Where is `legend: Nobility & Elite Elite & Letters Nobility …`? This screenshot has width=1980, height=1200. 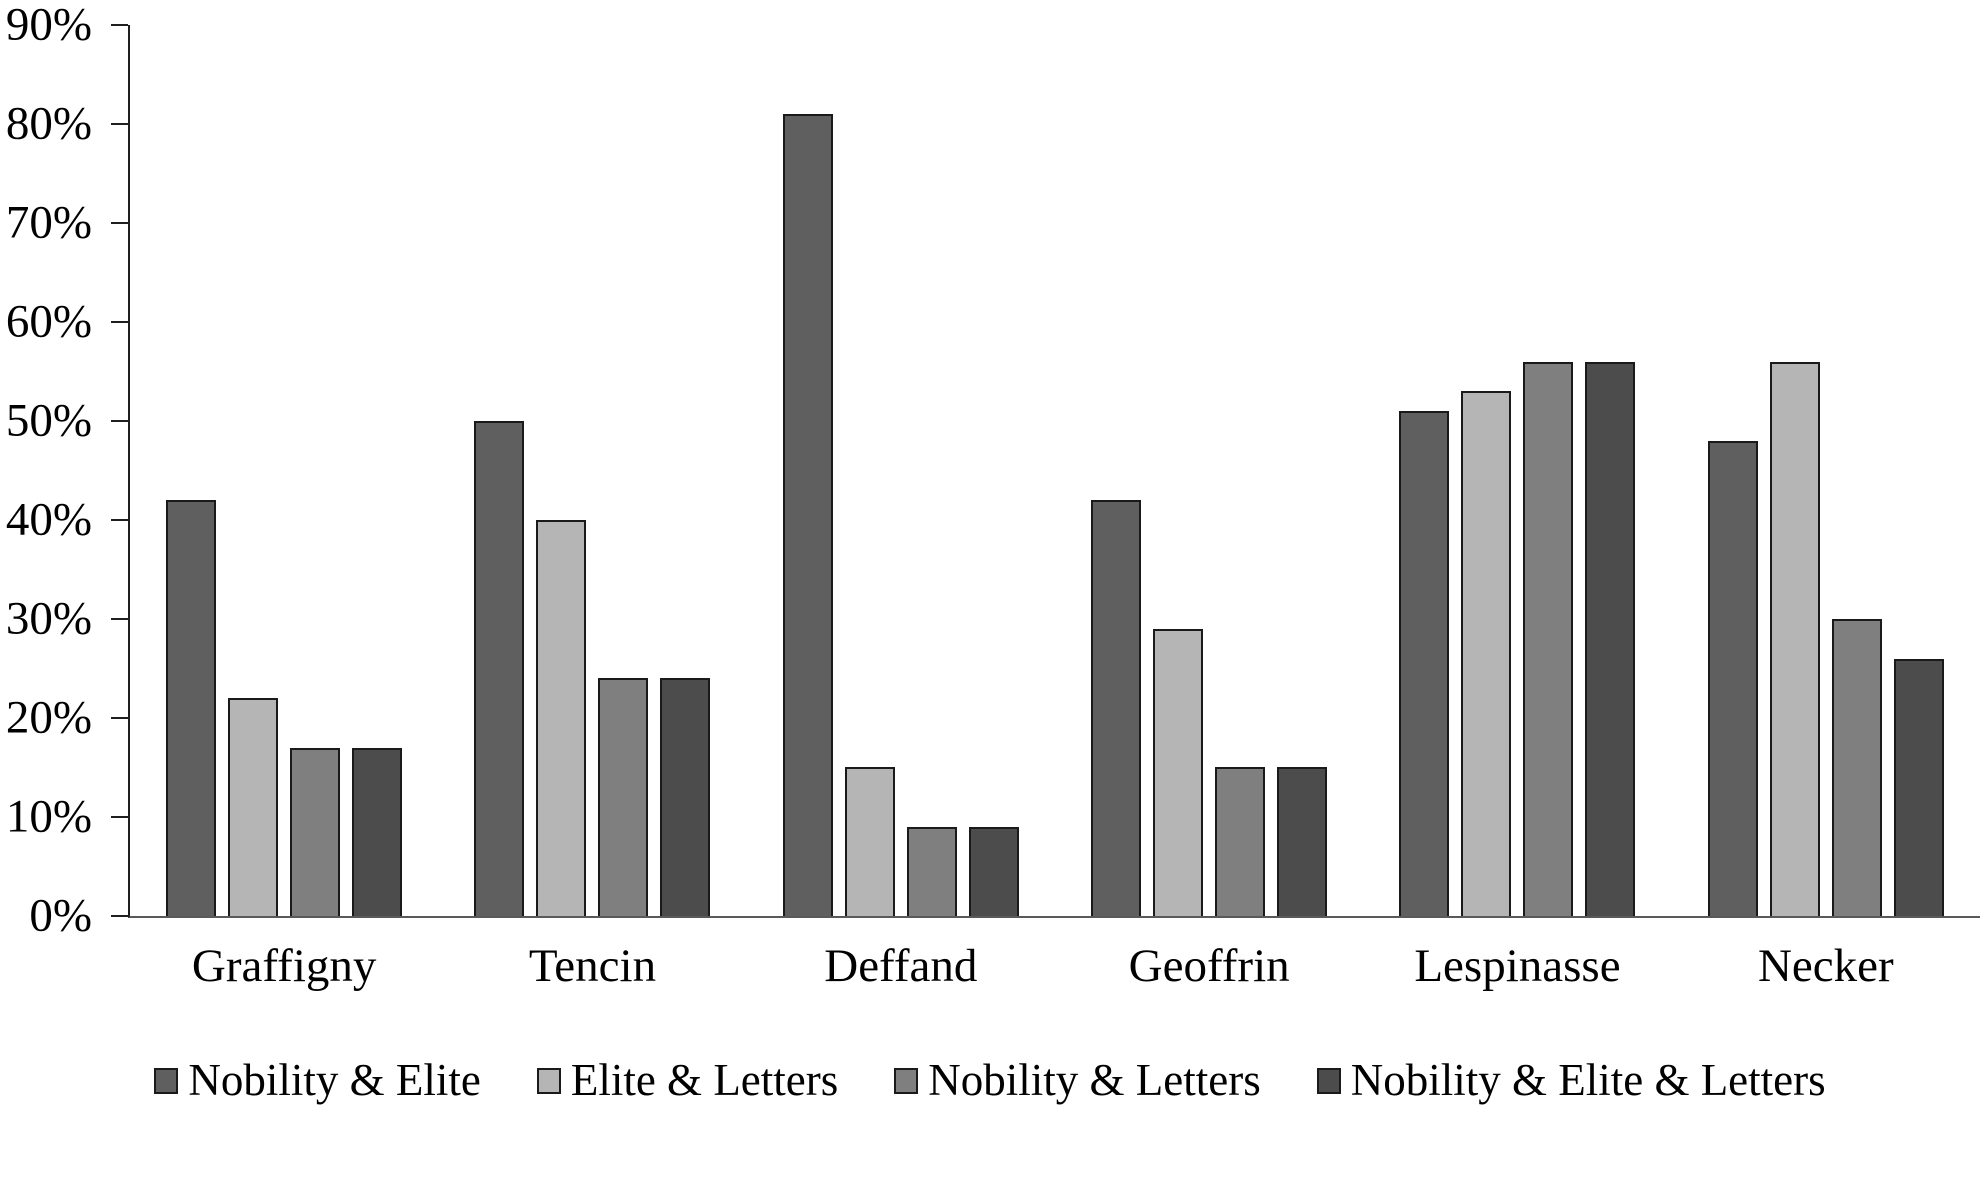 legend: Nobility & Elite Elite & Letters Nobility … is located at coordinates (990, 1080).